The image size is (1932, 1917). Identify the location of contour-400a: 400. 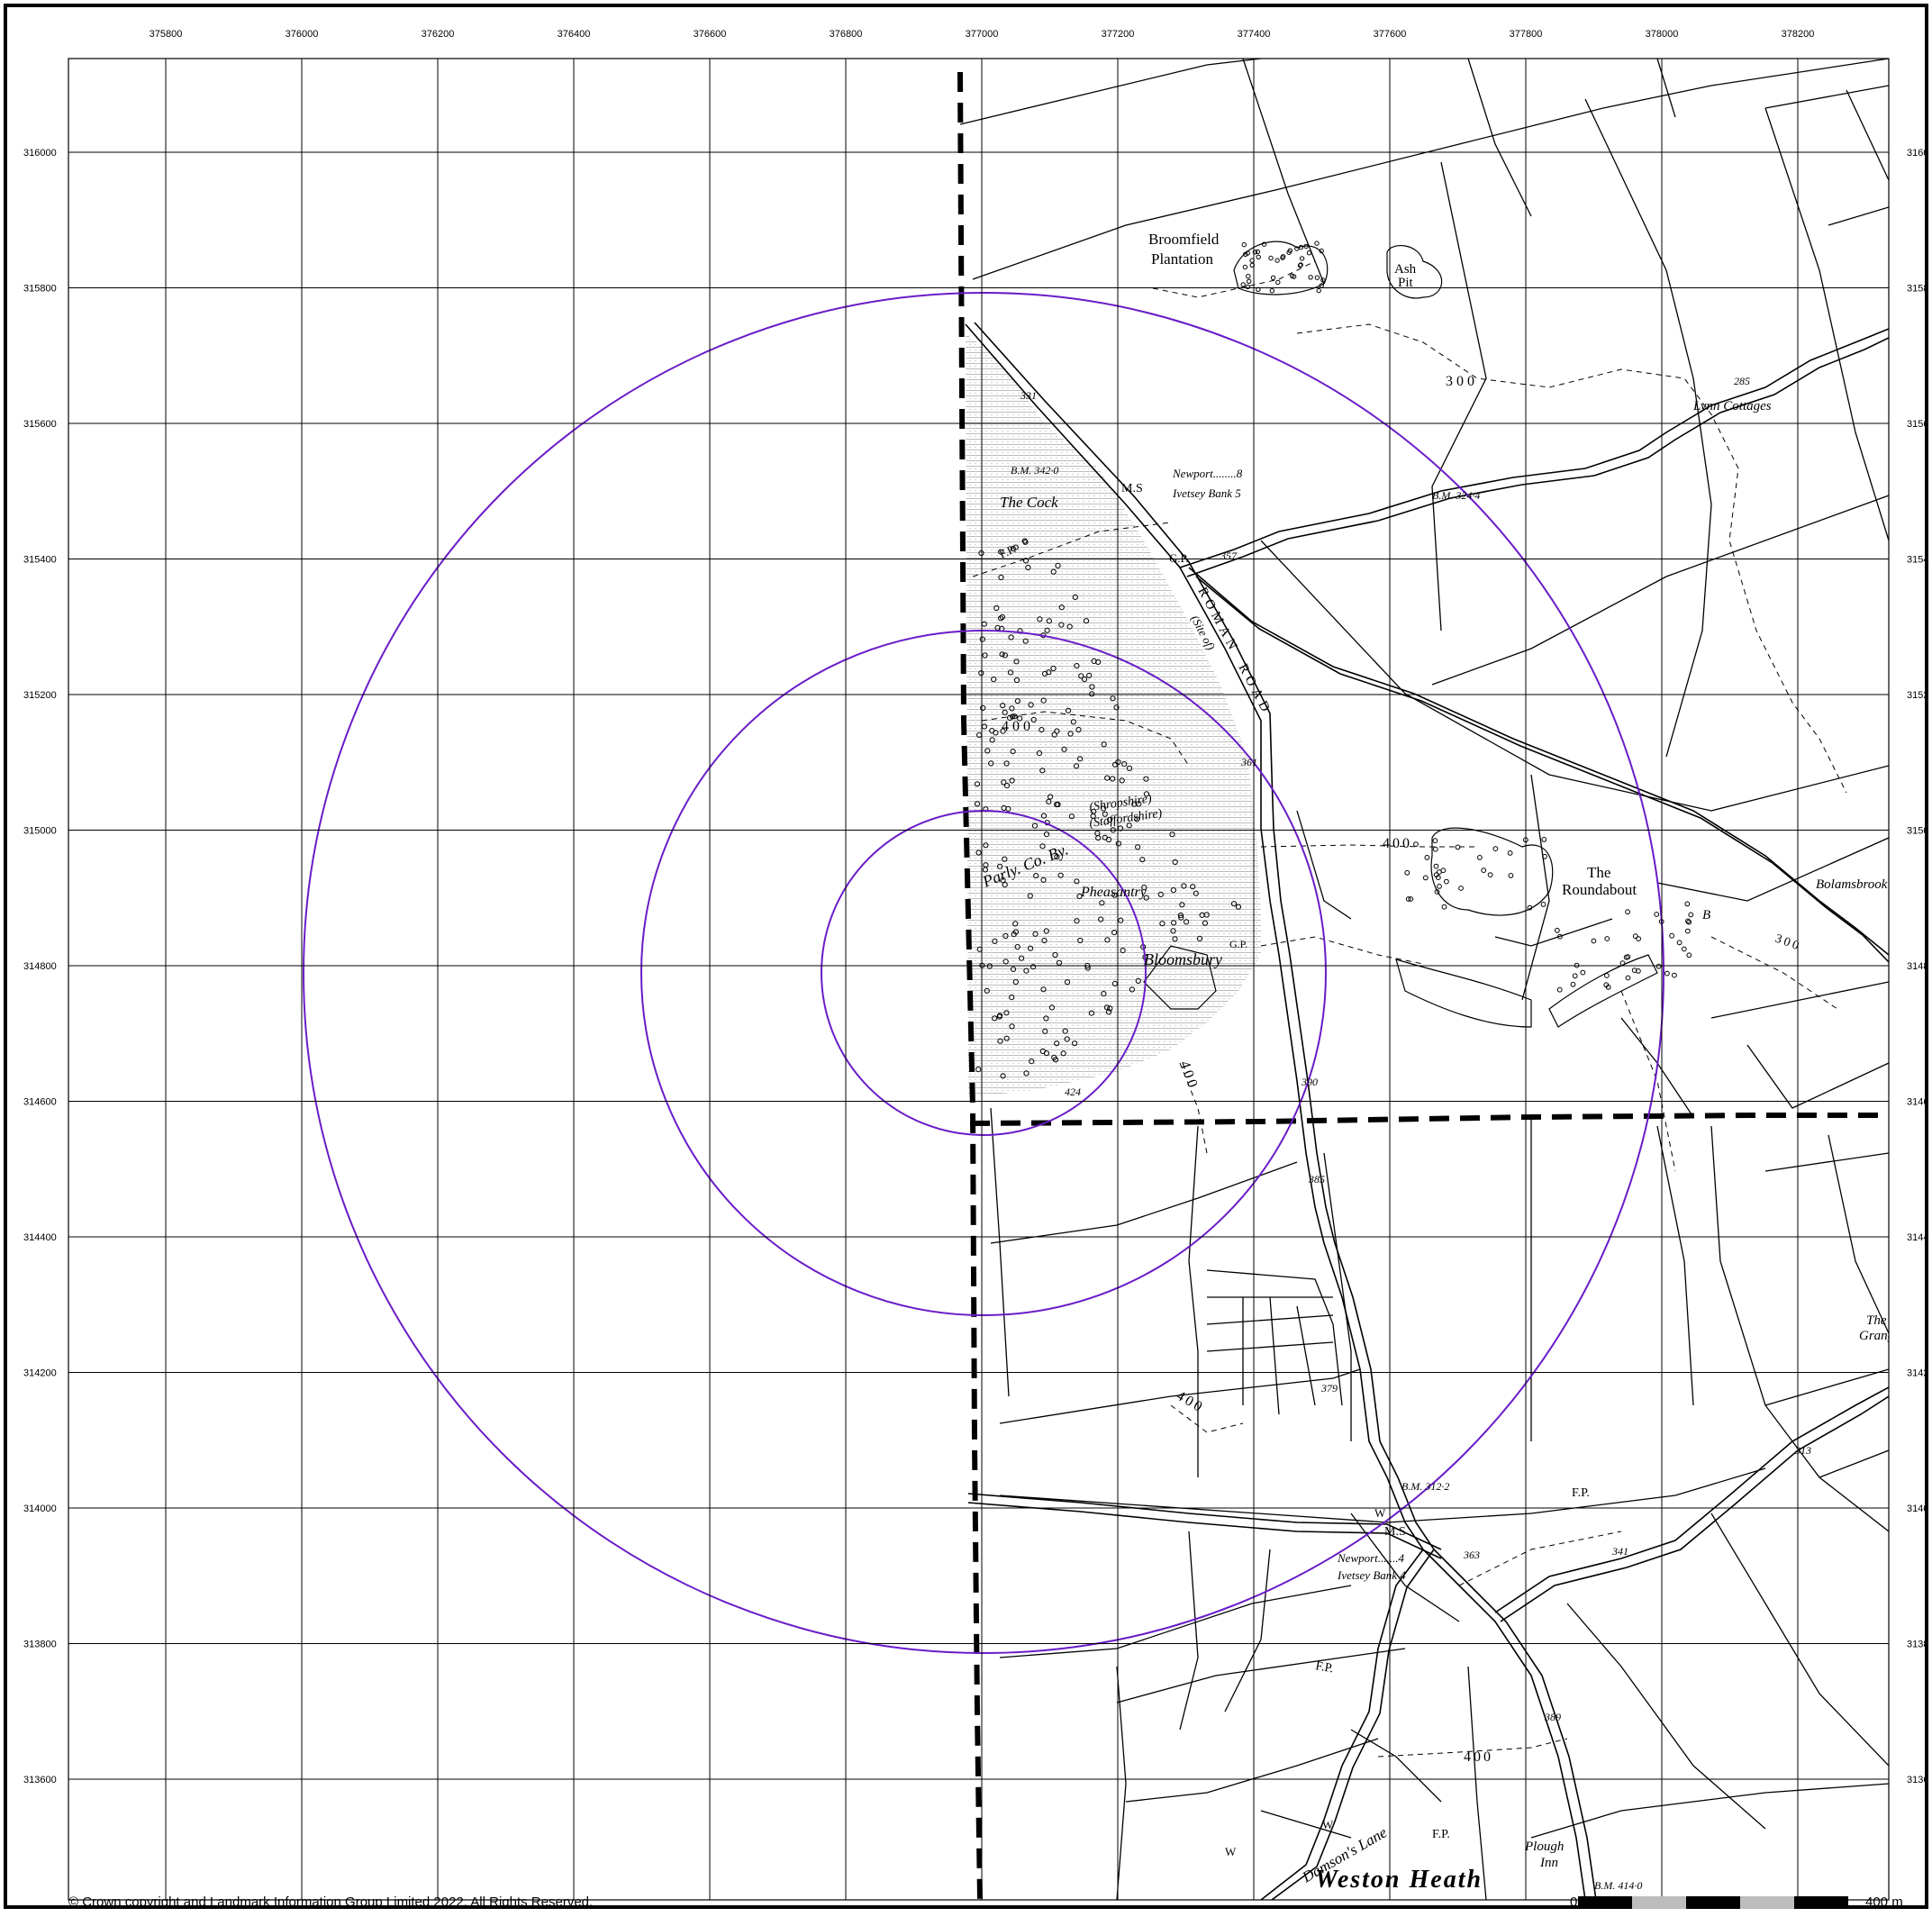
(1018, 726).